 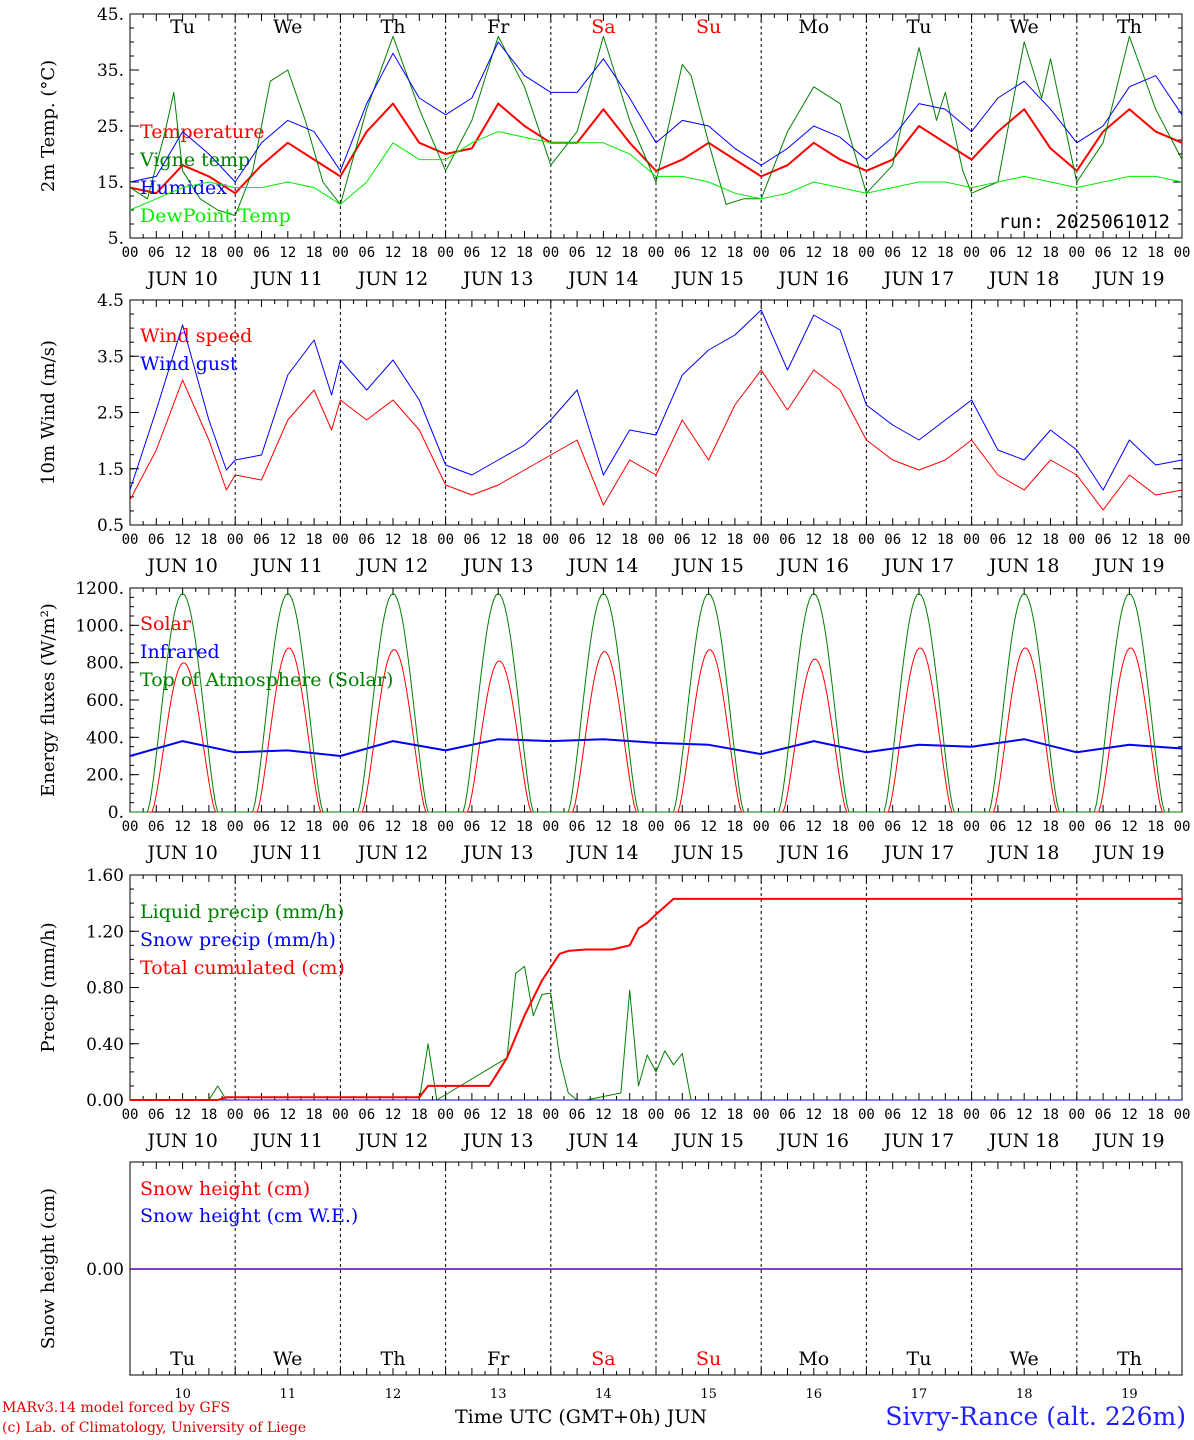 What do you see at coordinates (287, 853) in the screenshot?
I see `energy-date-label: JUN 11` at bounding box center [287, 853].